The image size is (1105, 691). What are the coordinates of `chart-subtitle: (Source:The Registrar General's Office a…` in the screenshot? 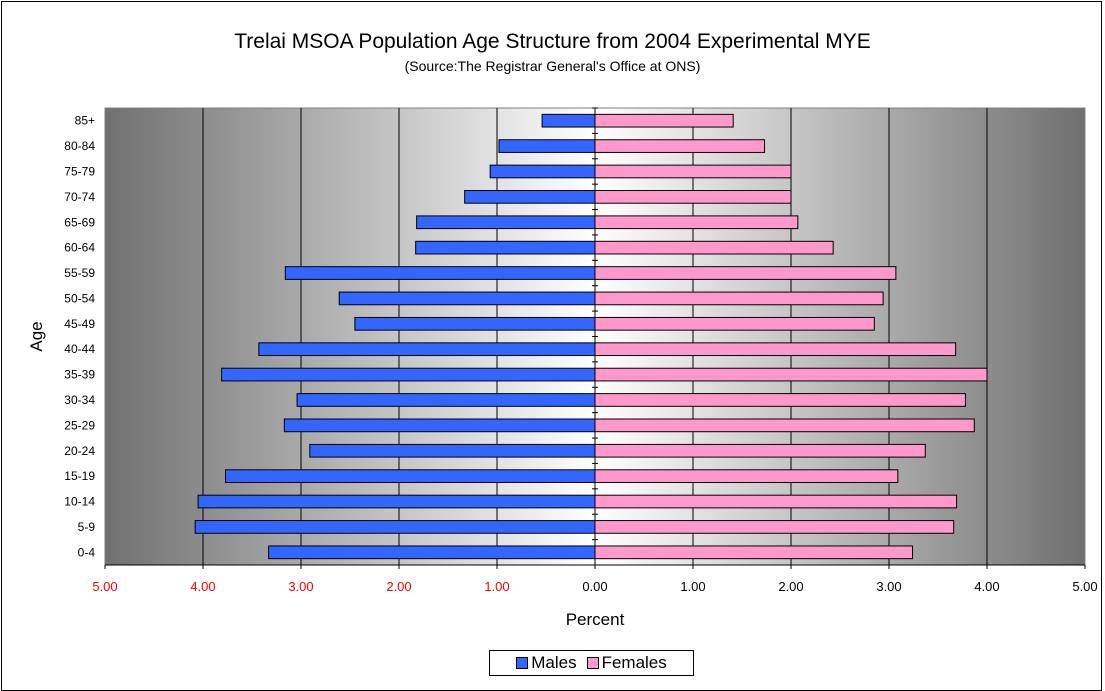 It's located at (552, 66).